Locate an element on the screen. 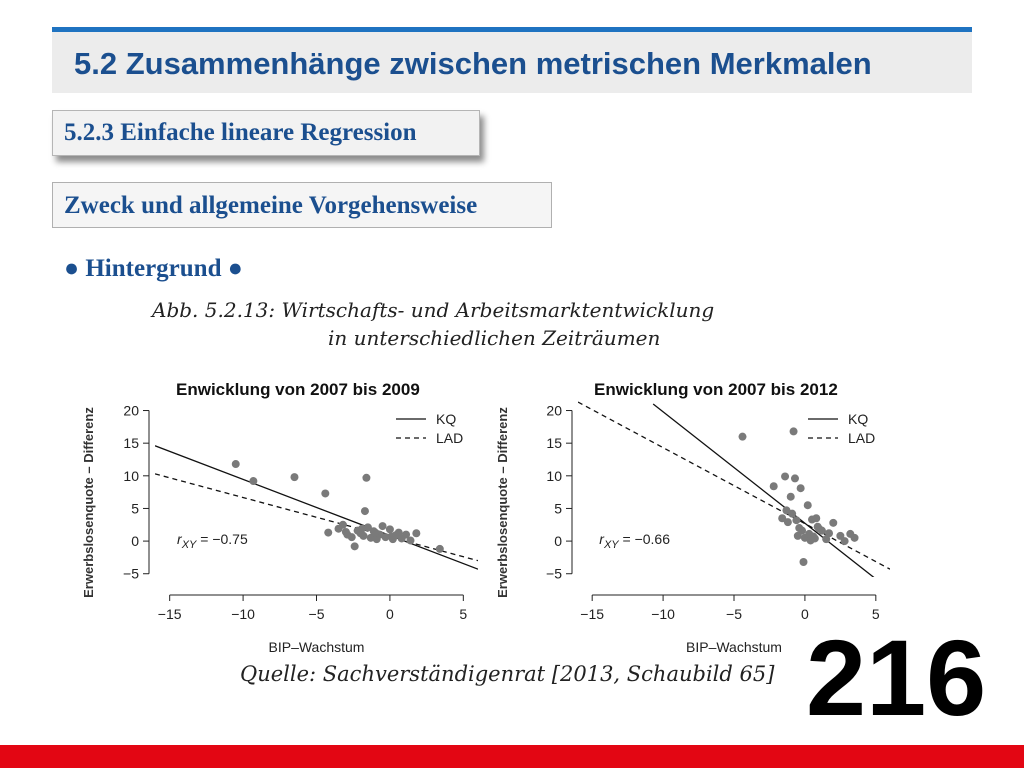  correlation-annotation: rXY = −0.75 is located at coordinates (212, 541).